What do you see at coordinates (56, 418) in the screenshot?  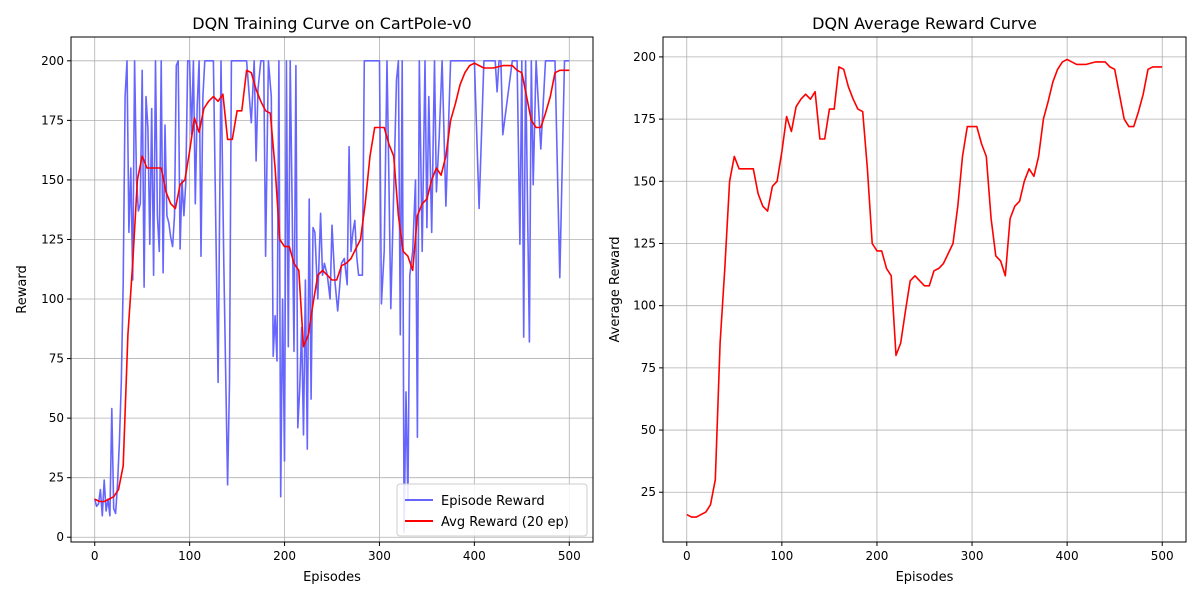 I see `left-ytick-label: 50` at bounding box center [56, 418].